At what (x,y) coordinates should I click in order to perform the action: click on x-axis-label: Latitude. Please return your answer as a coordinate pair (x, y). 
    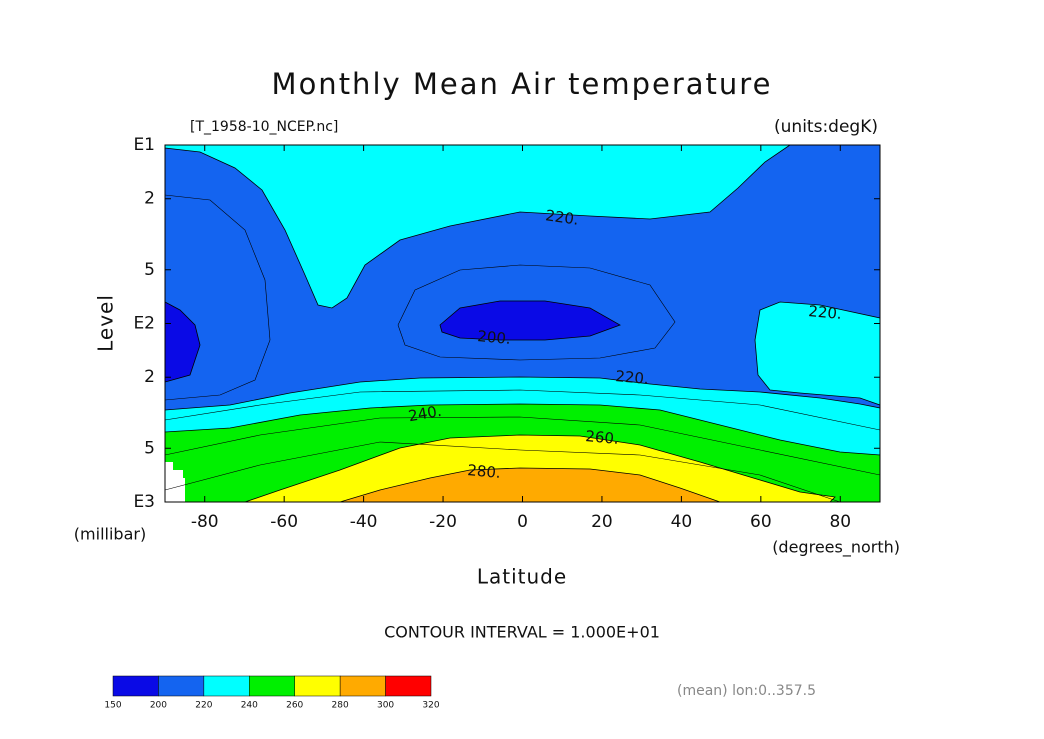
    Looking at the image, I should click on (522, 577).